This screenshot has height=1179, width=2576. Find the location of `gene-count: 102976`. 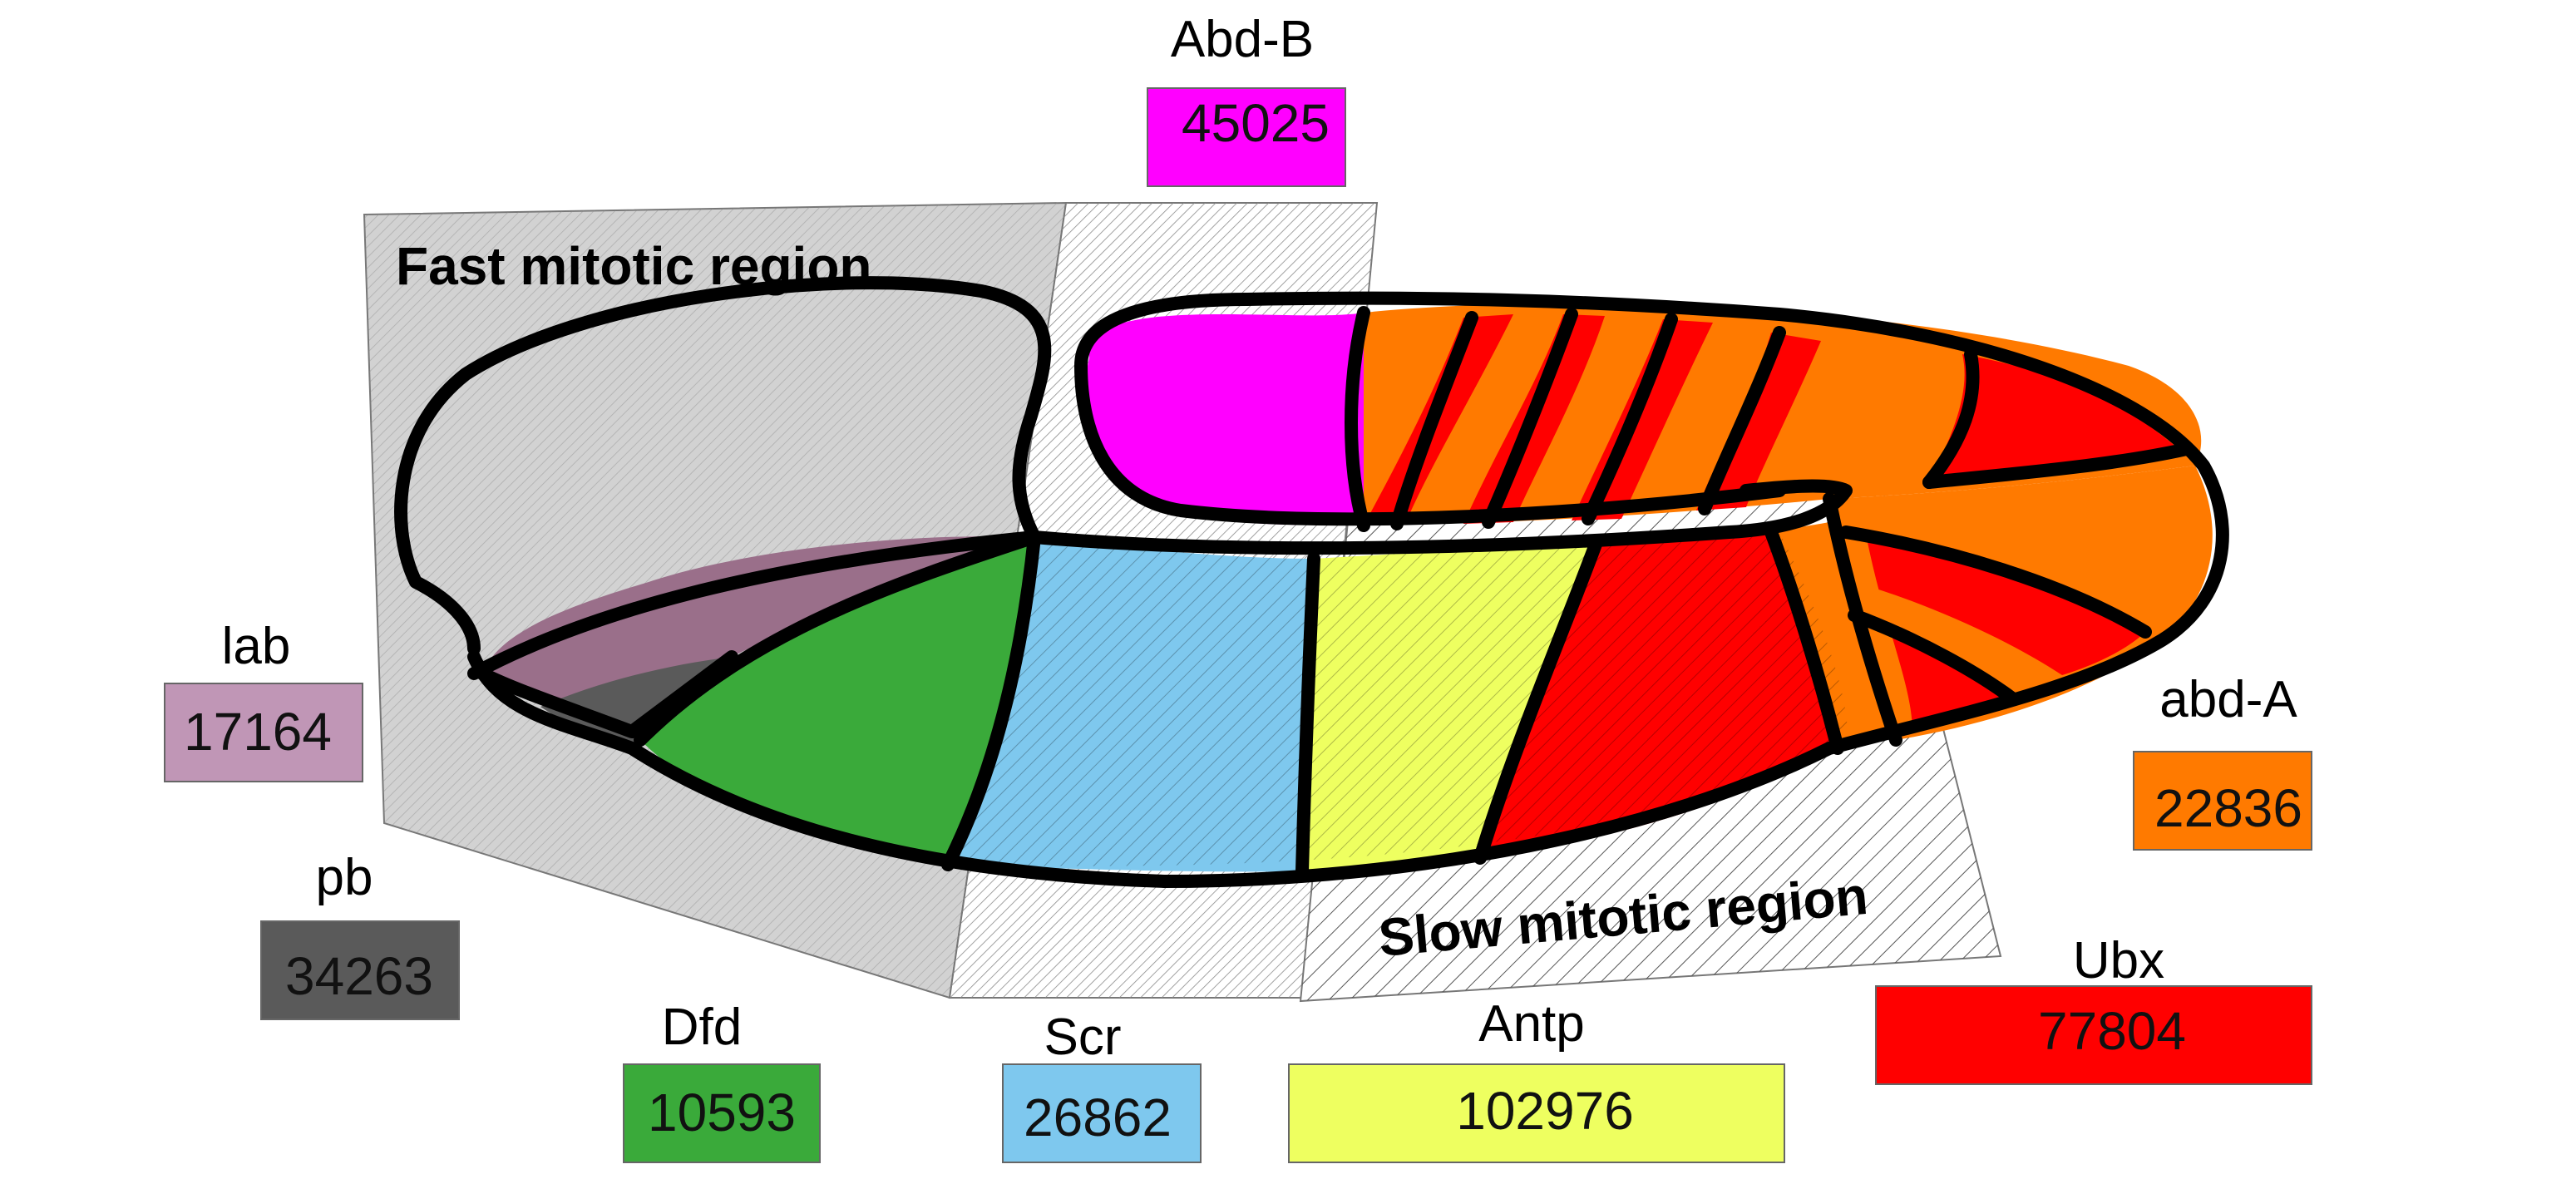

gene-count: 102976 is located at coordinates (1545, 1111).